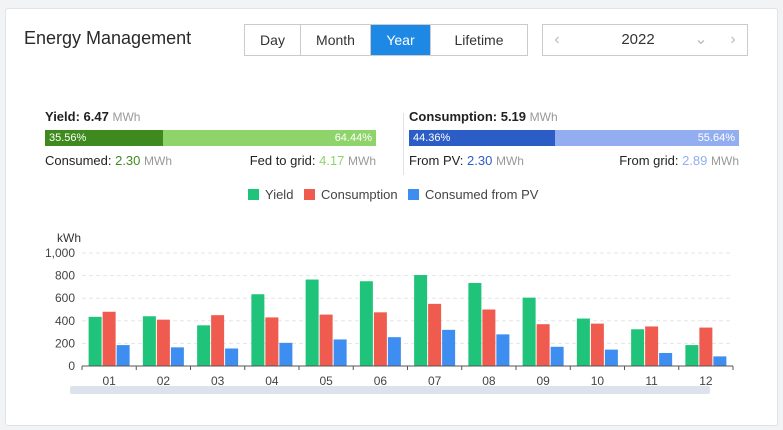  What do you see at coordinates (272, 381) in the screenshot?
I see `x-tick-label: 04` at bounding box center [272, 381].